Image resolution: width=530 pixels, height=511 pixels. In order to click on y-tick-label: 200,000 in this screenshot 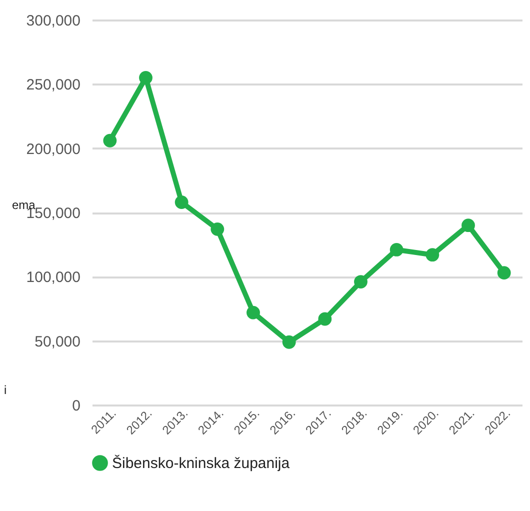, I will do `click(53, 149)`.